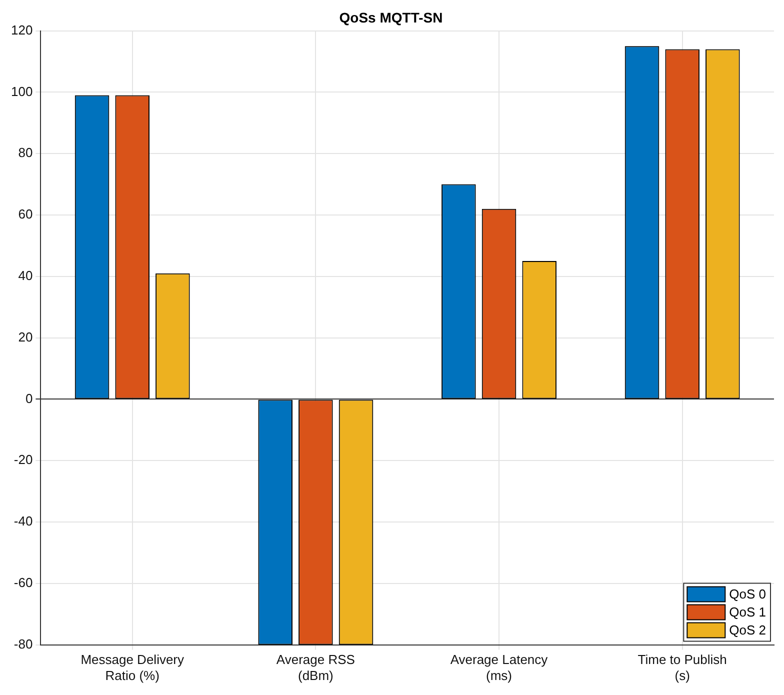  What do you see at coordinates (25, 275) in the screenshot?
I see `y-tick-label: 40` at bounding box center [25, 275].